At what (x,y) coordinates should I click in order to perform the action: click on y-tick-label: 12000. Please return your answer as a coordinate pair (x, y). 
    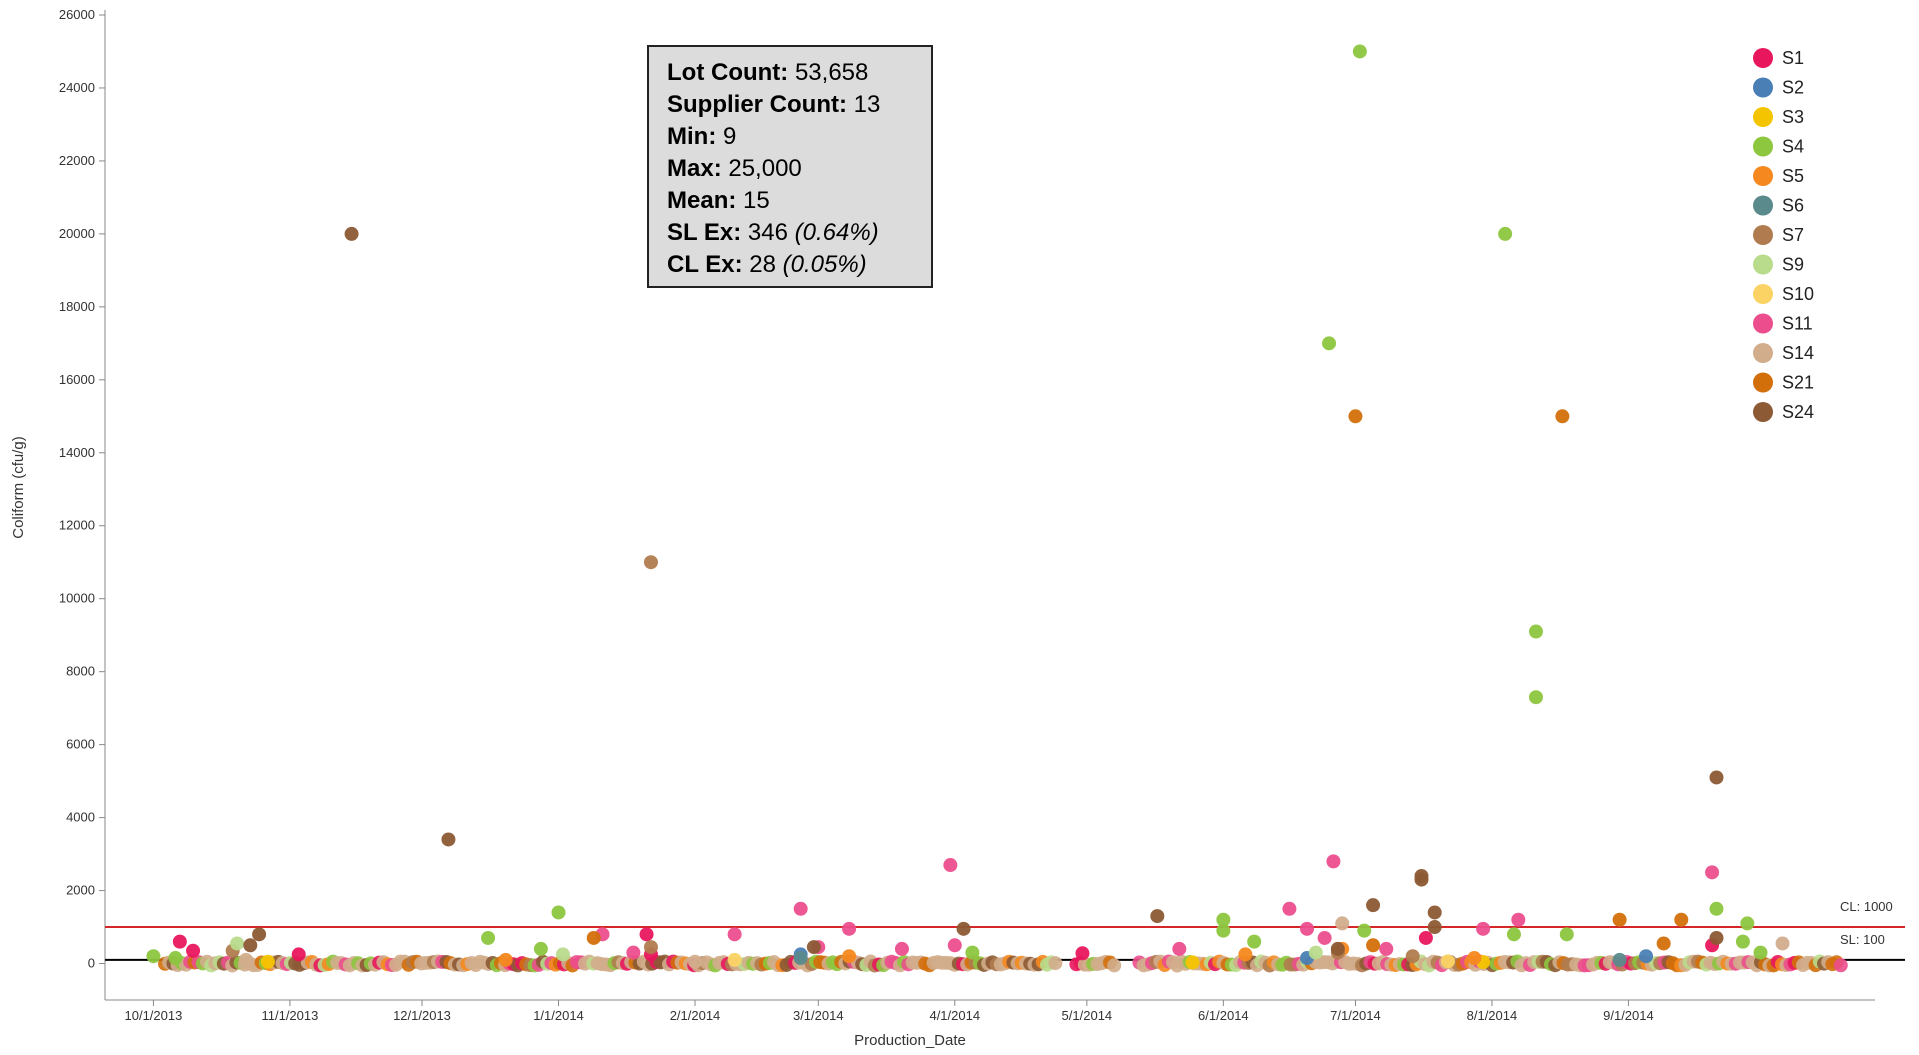
    Looking at the image, I should click on (77, 525).